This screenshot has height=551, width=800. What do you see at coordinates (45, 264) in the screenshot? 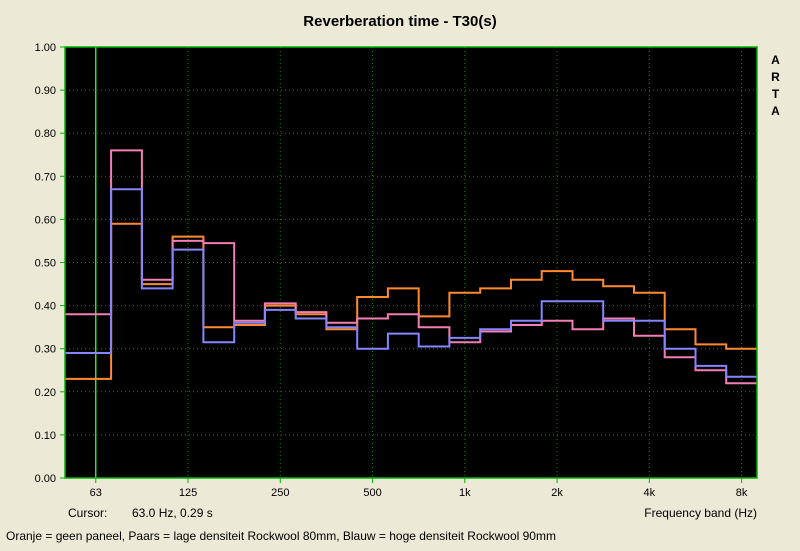
I see `y-tick-label: 0.50` at bounding box center [45, 264].